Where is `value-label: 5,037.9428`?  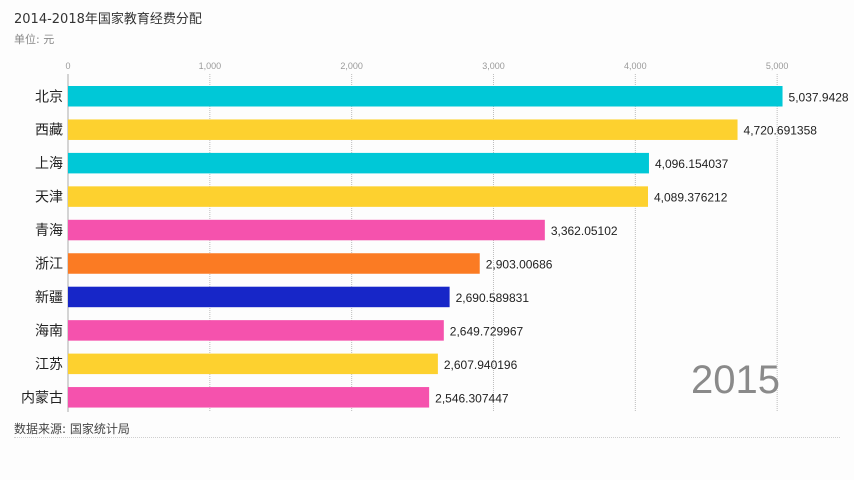
value-label: 5,037.9428 is located at coordinates (819, 97).